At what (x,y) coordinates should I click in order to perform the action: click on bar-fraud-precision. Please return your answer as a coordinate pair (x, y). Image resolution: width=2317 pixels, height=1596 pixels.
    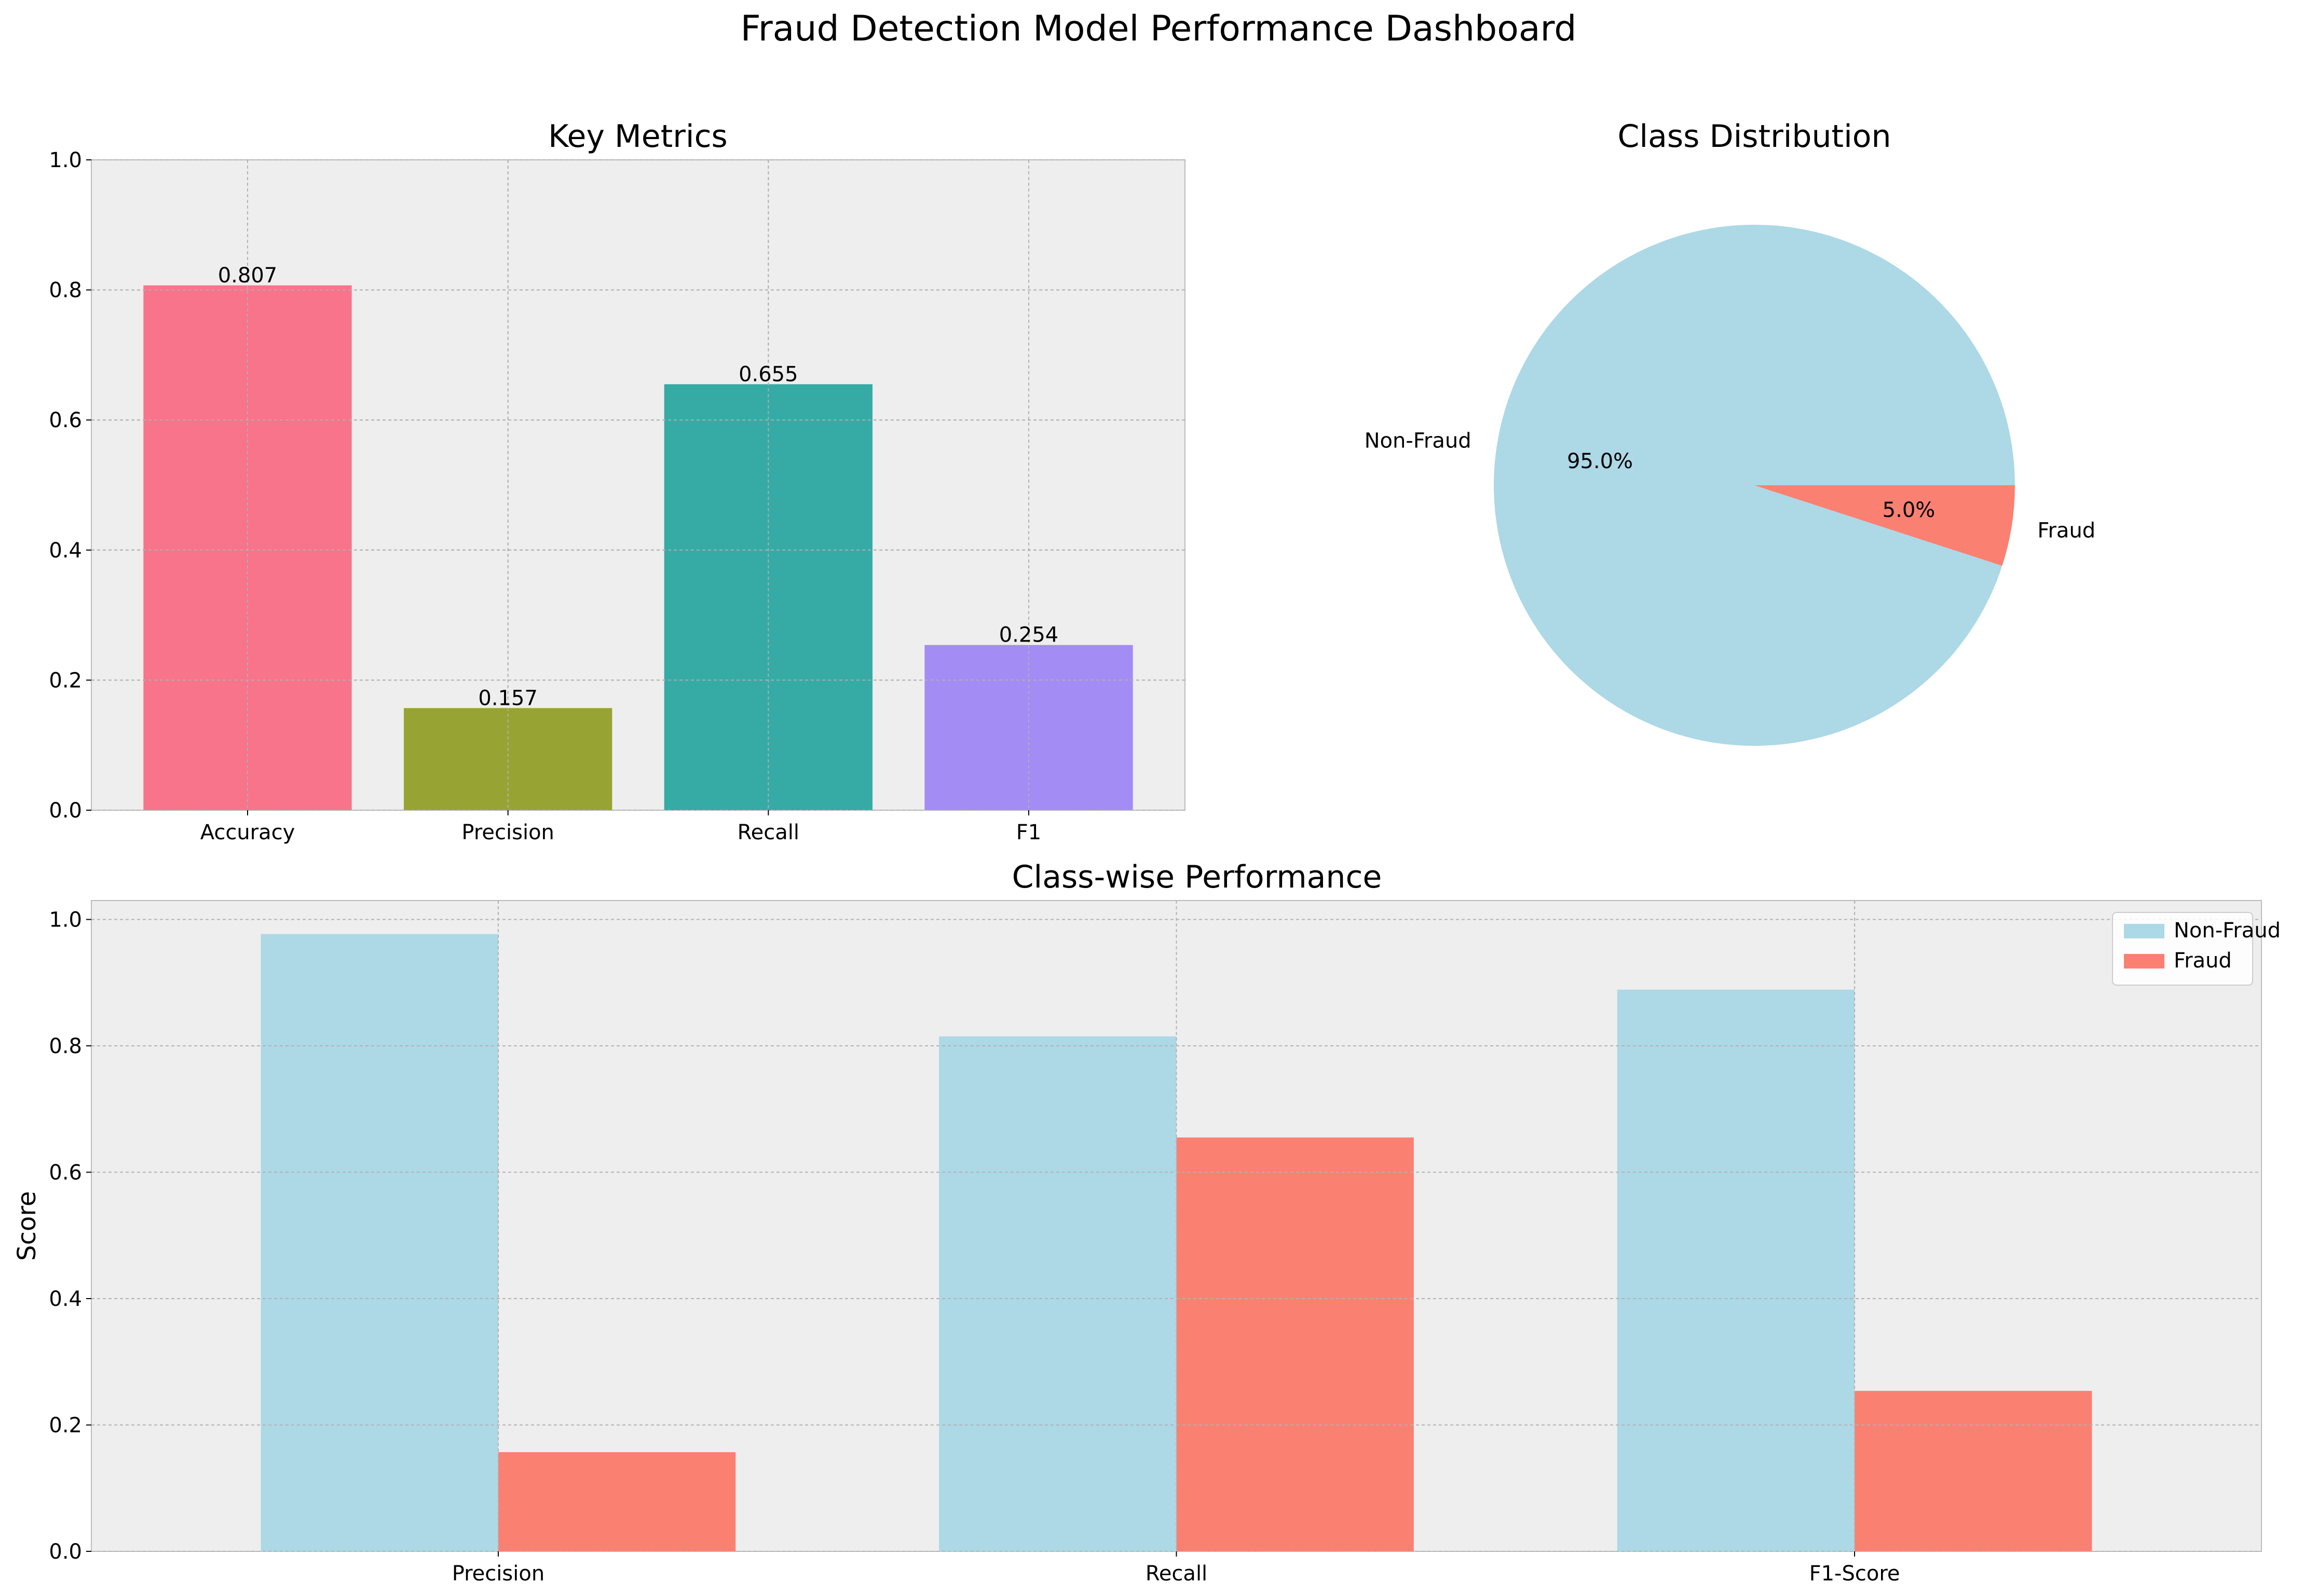
    Looking at the image, I should click on (617, 1502).